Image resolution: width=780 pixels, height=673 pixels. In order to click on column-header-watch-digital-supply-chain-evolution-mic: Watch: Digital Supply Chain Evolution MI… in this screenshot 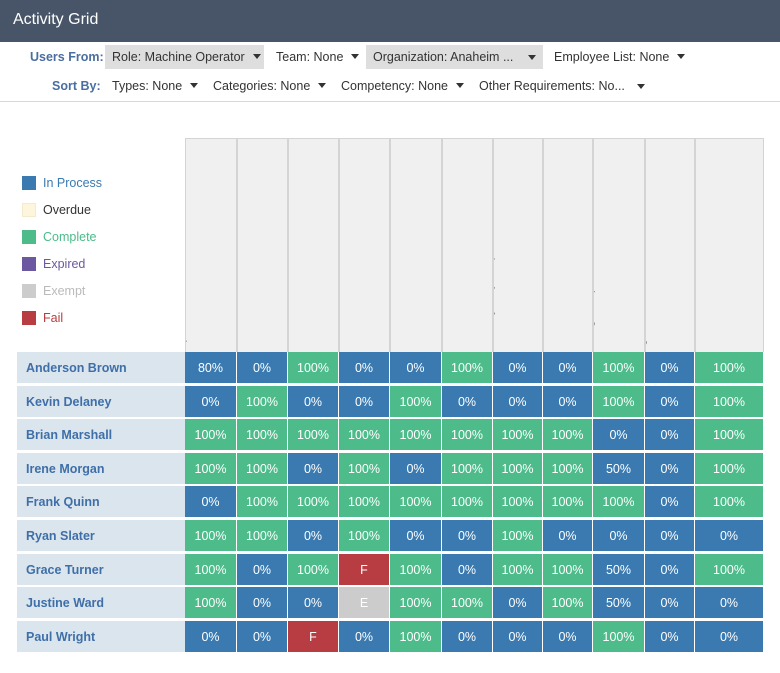, I will do `click(729, 245)`.